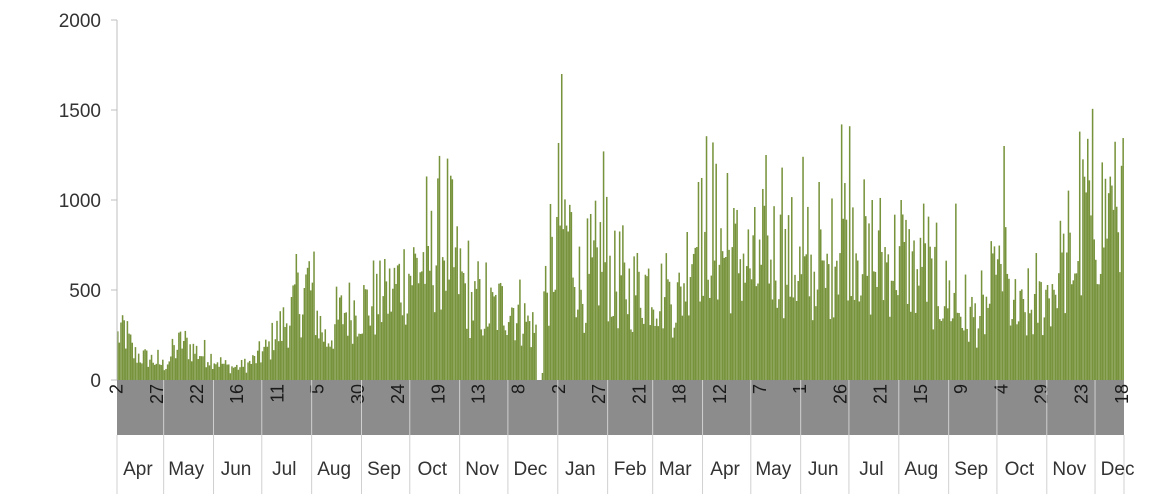 Image resolution: width=1157 pixels, height=494 pixels. I want to click on day-tick-label: 21, so click(639, 394).